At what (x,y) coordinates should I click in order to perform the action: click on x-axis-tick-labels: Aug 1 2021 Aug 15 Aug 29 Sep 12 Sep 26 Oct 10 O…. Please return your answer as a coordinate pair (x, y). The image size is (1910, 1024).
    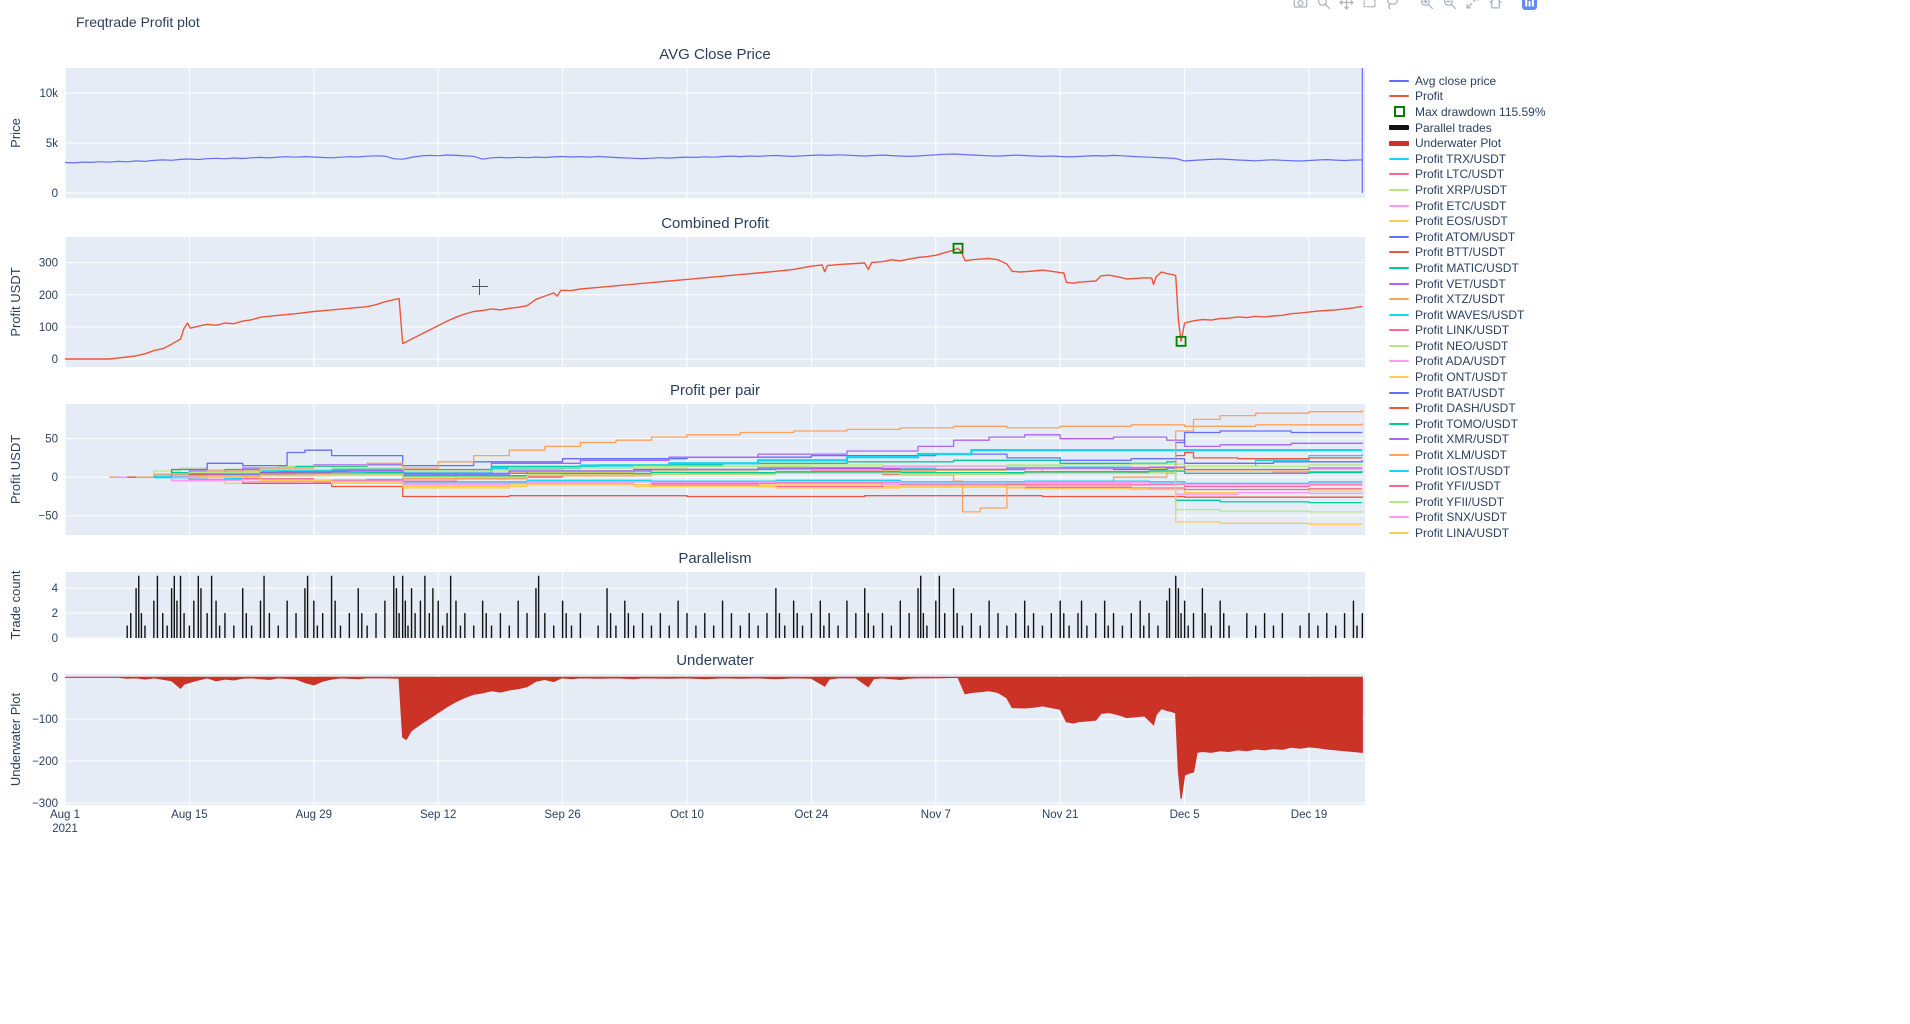
    Looking at the image, I should click on (688, 822).